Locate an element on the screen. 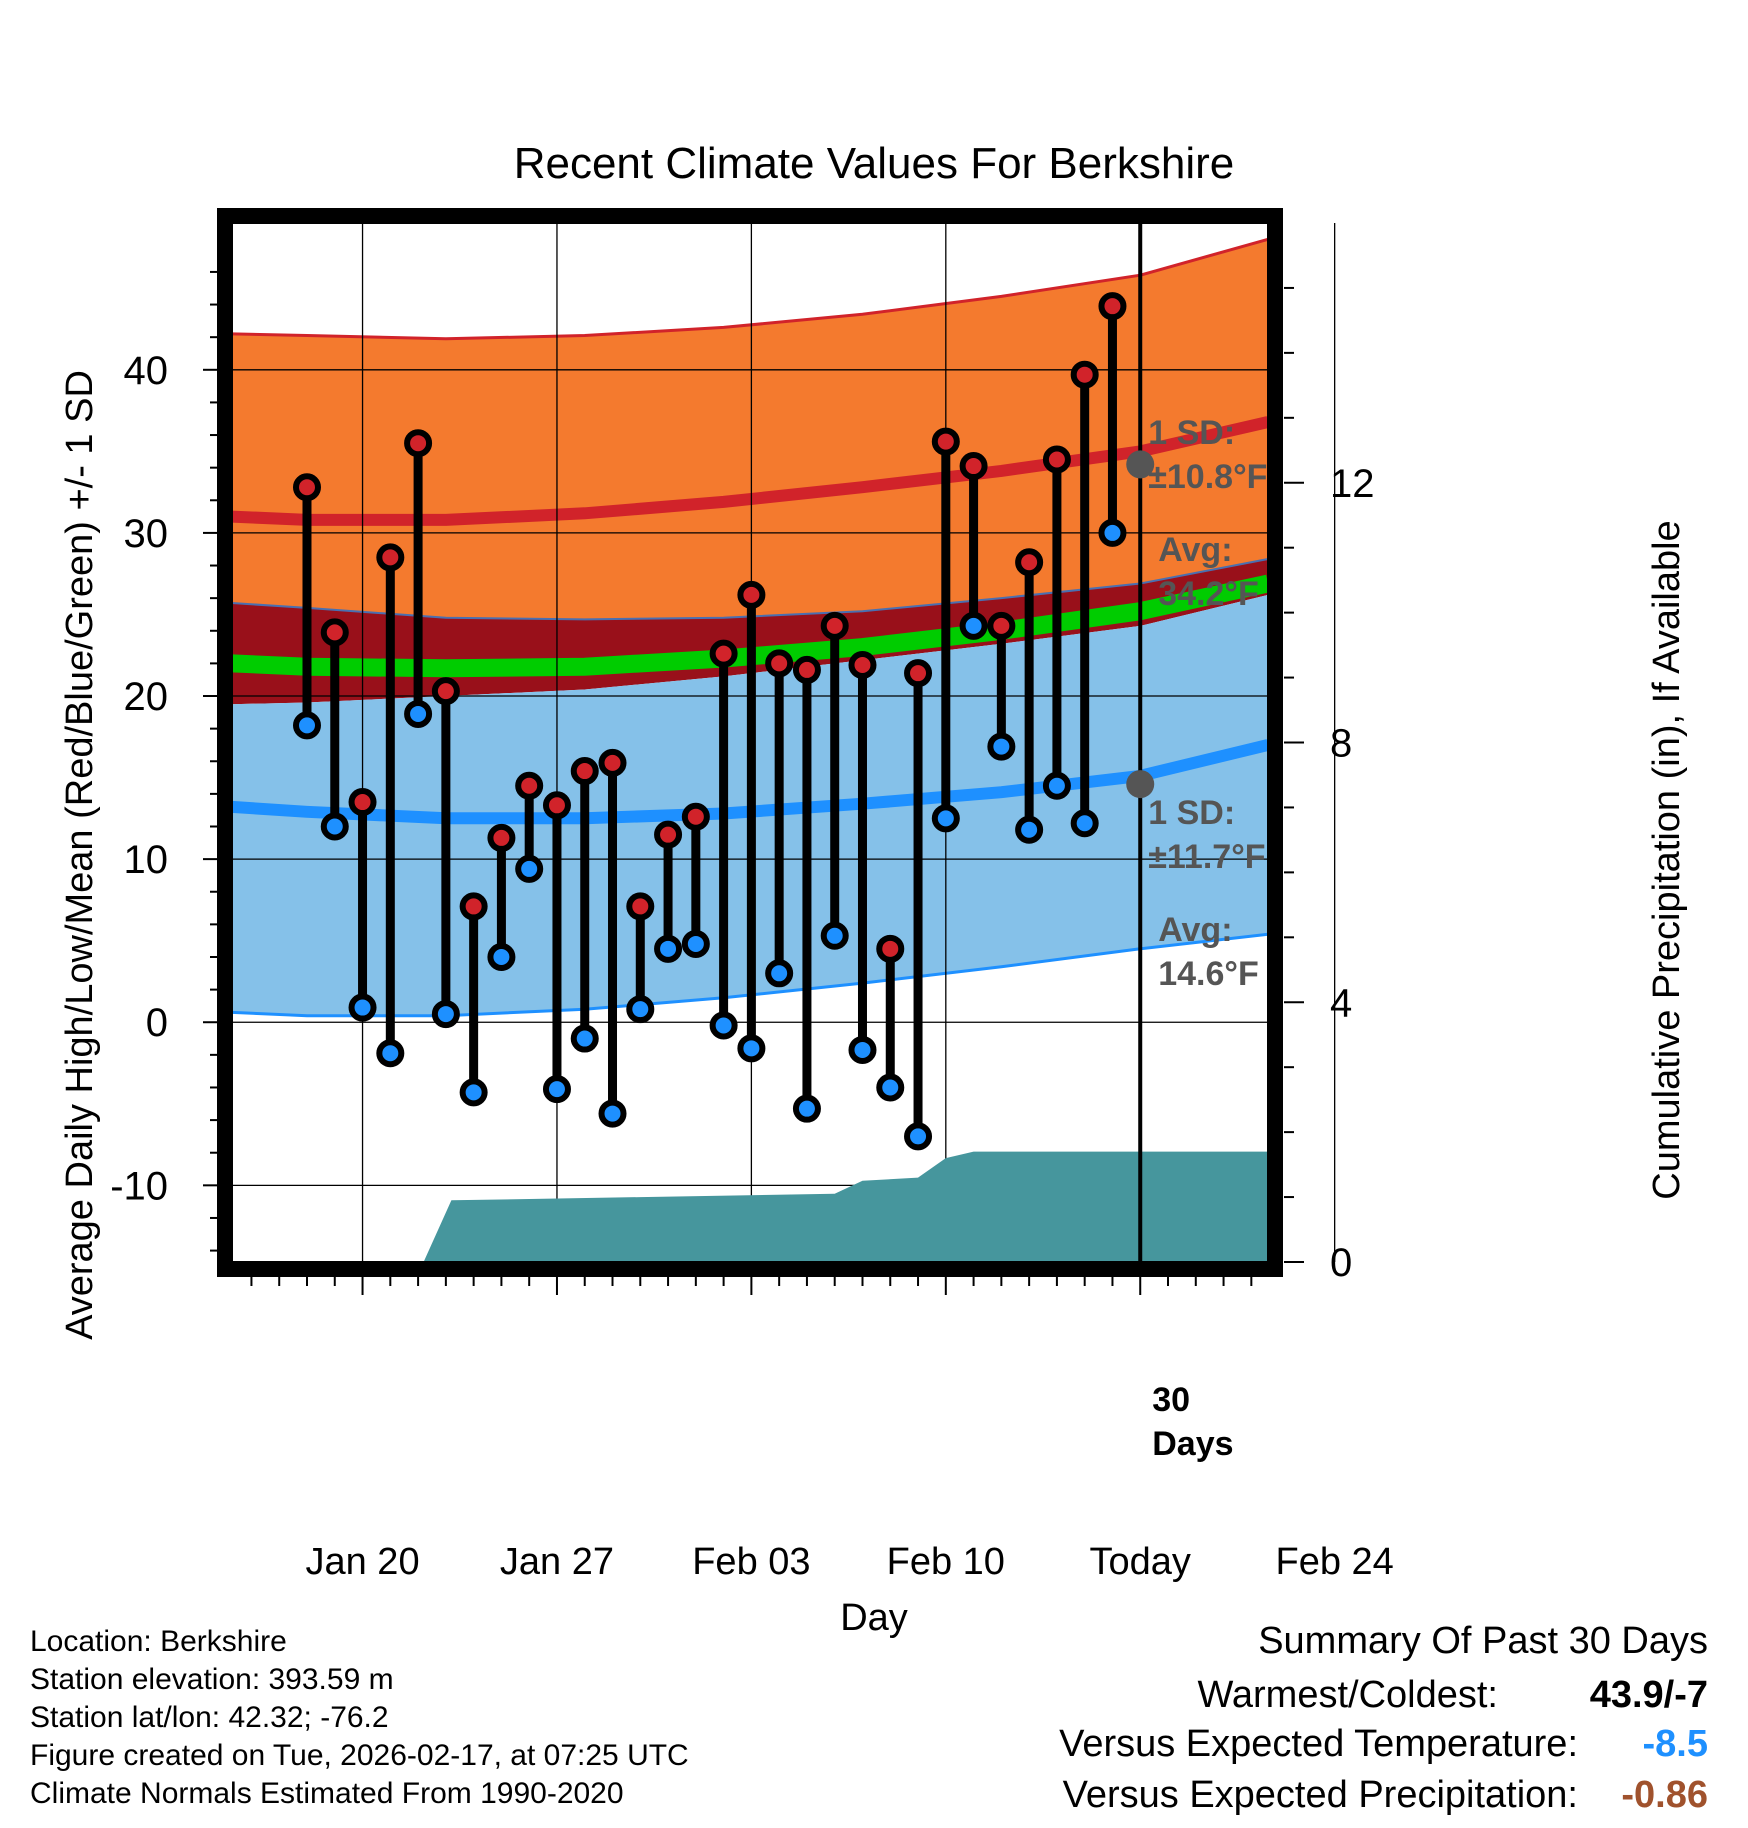  summary-warmest-row: Warmest/Coldest: 43.9/-7 is located at coordinates (1452, 1695).